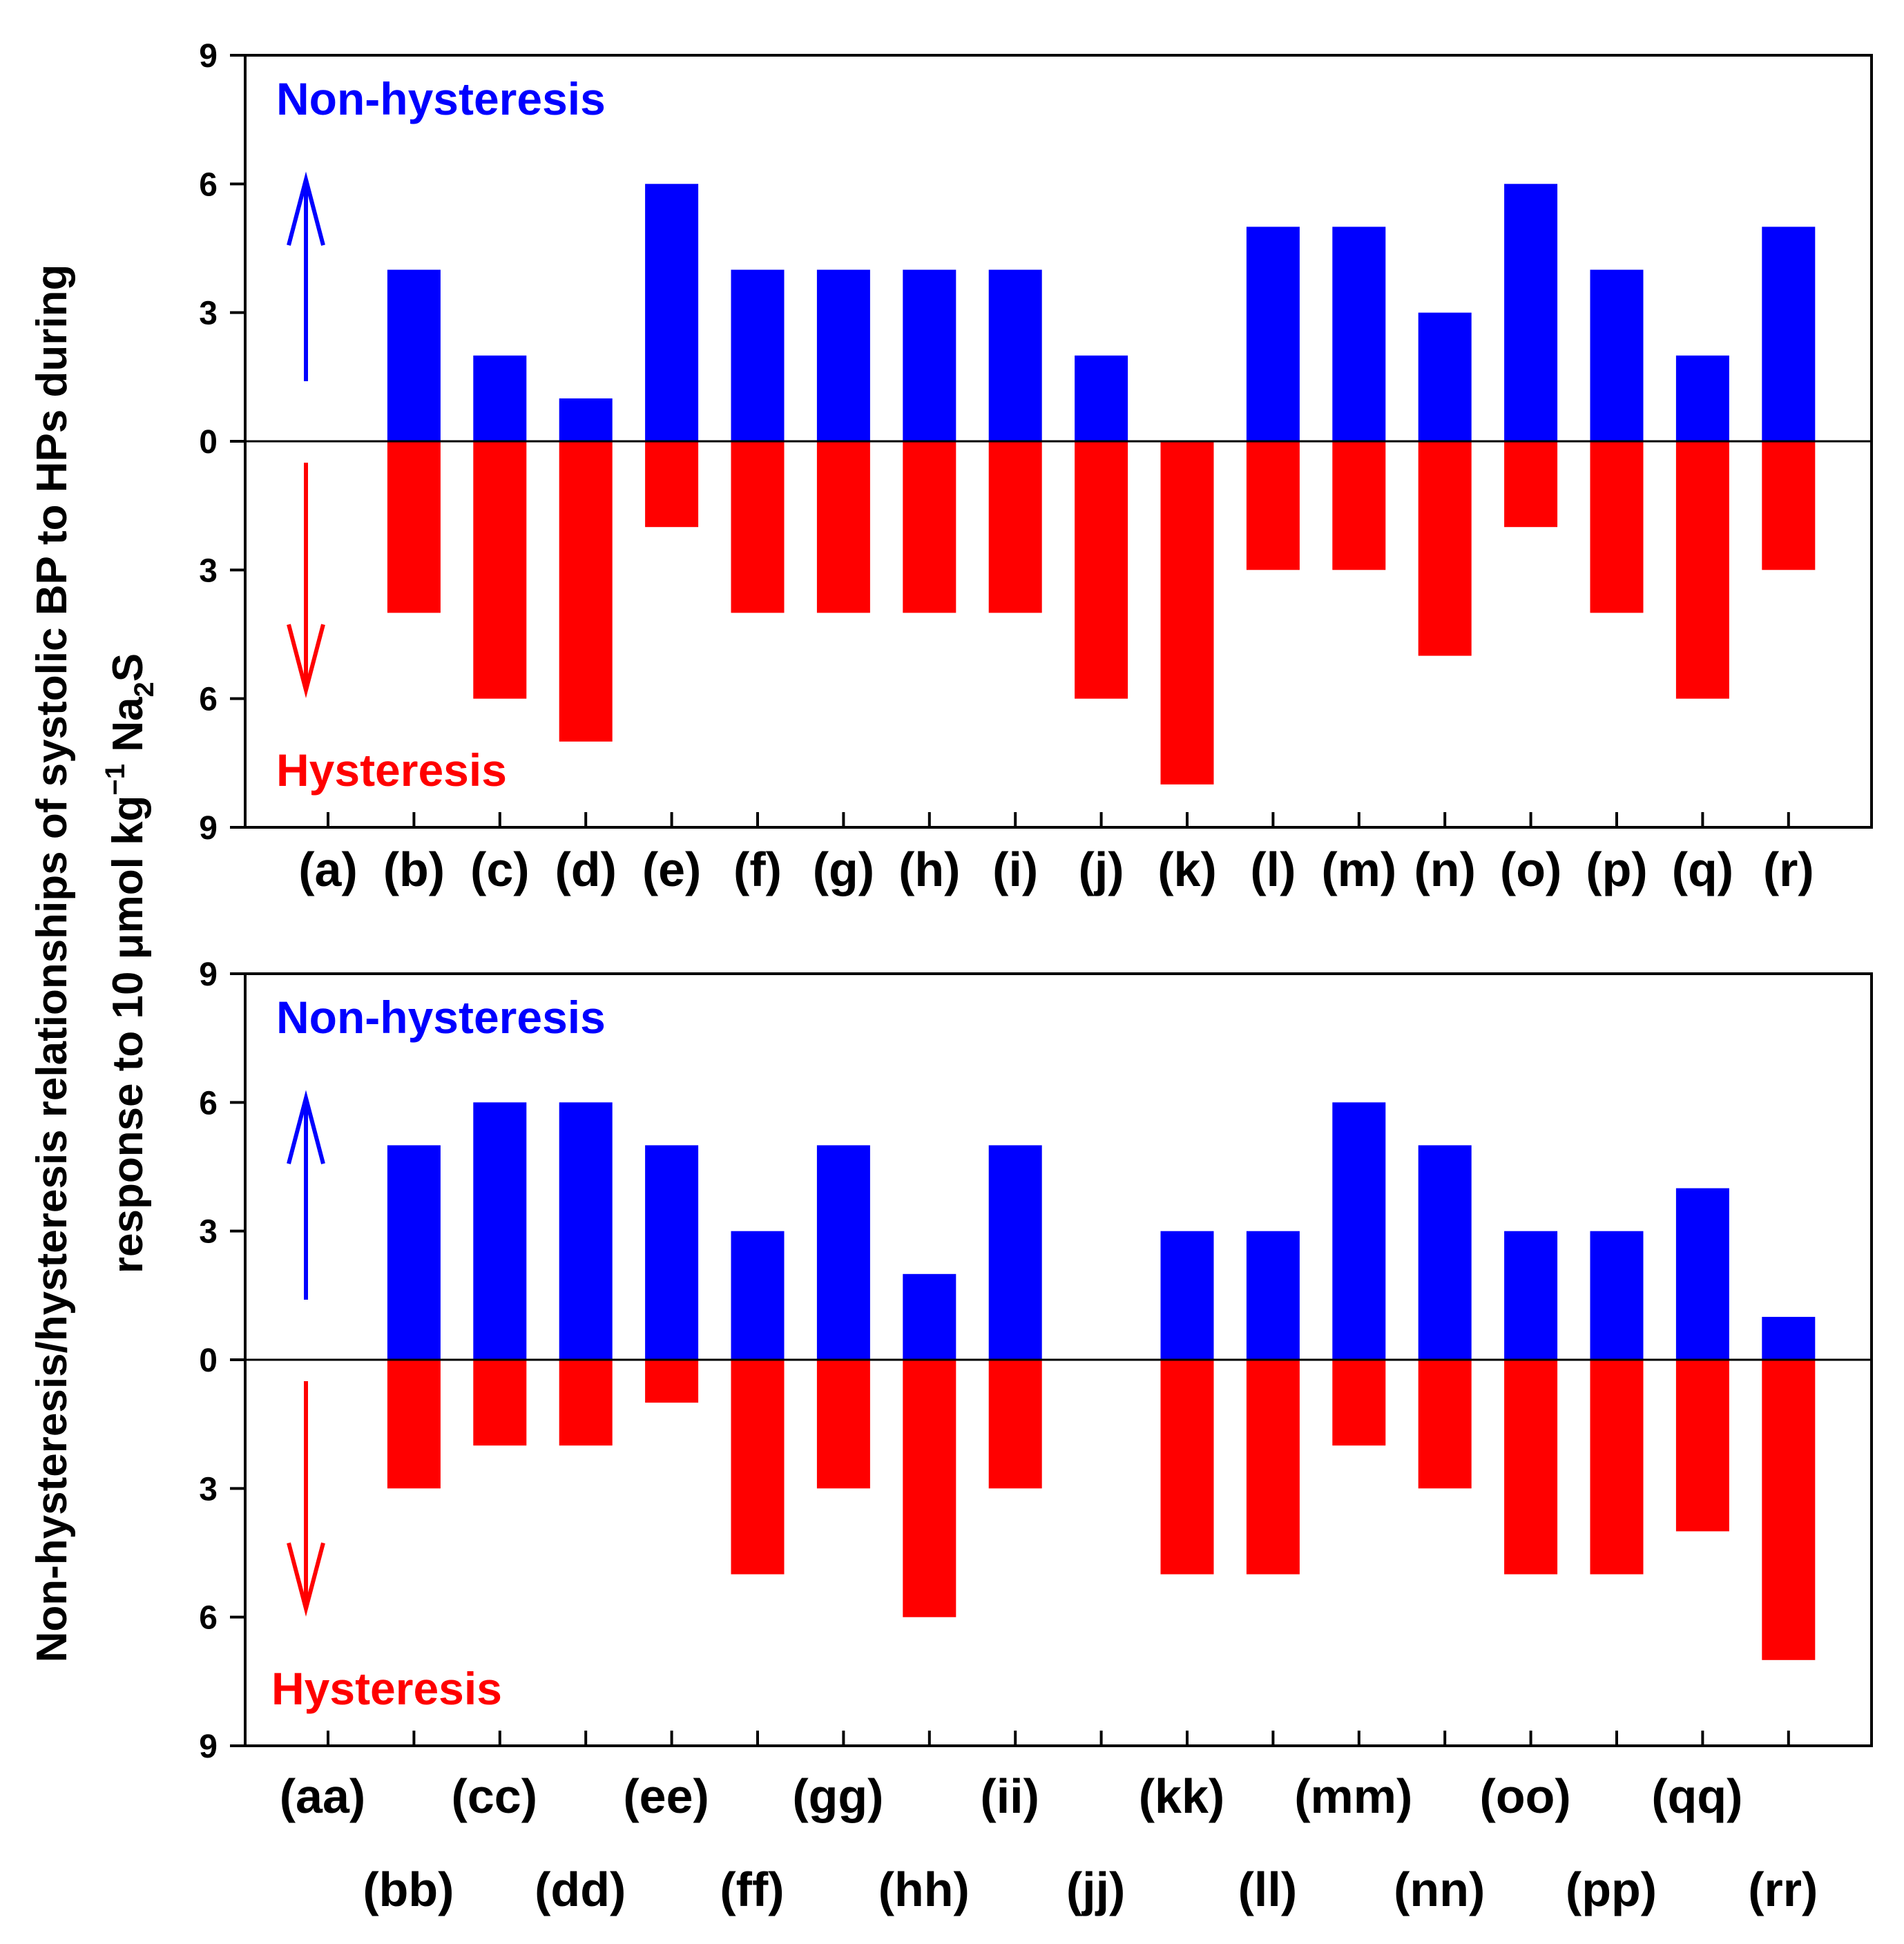 This screenshot has height=1944, width=1904. Describe the element at coordinates (1273, 870) in the screenshot. I see `x-category-label: (l)` at that location.